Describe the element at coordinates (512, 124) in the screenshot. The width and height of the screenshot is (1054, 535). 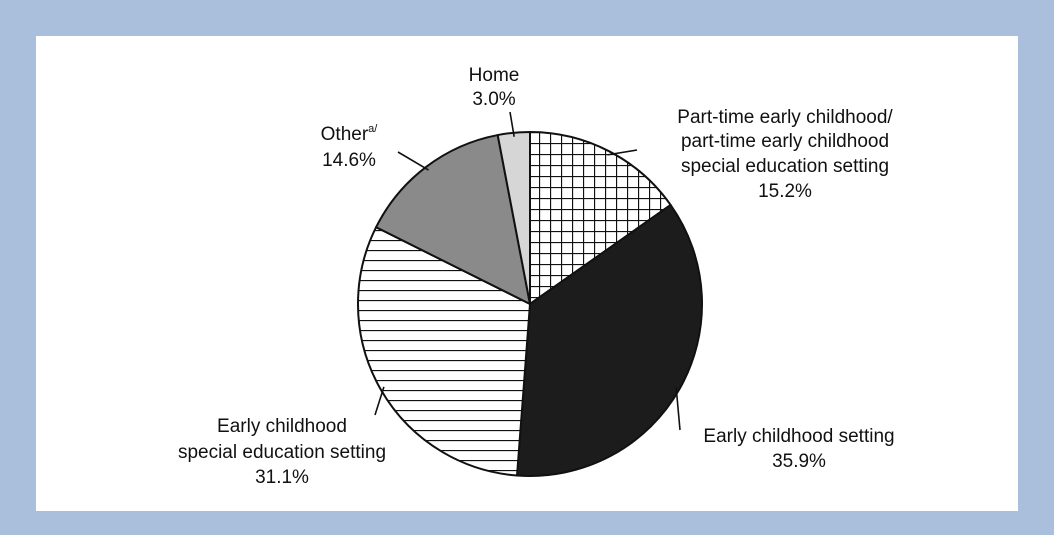
I see `home-leader` at that location.